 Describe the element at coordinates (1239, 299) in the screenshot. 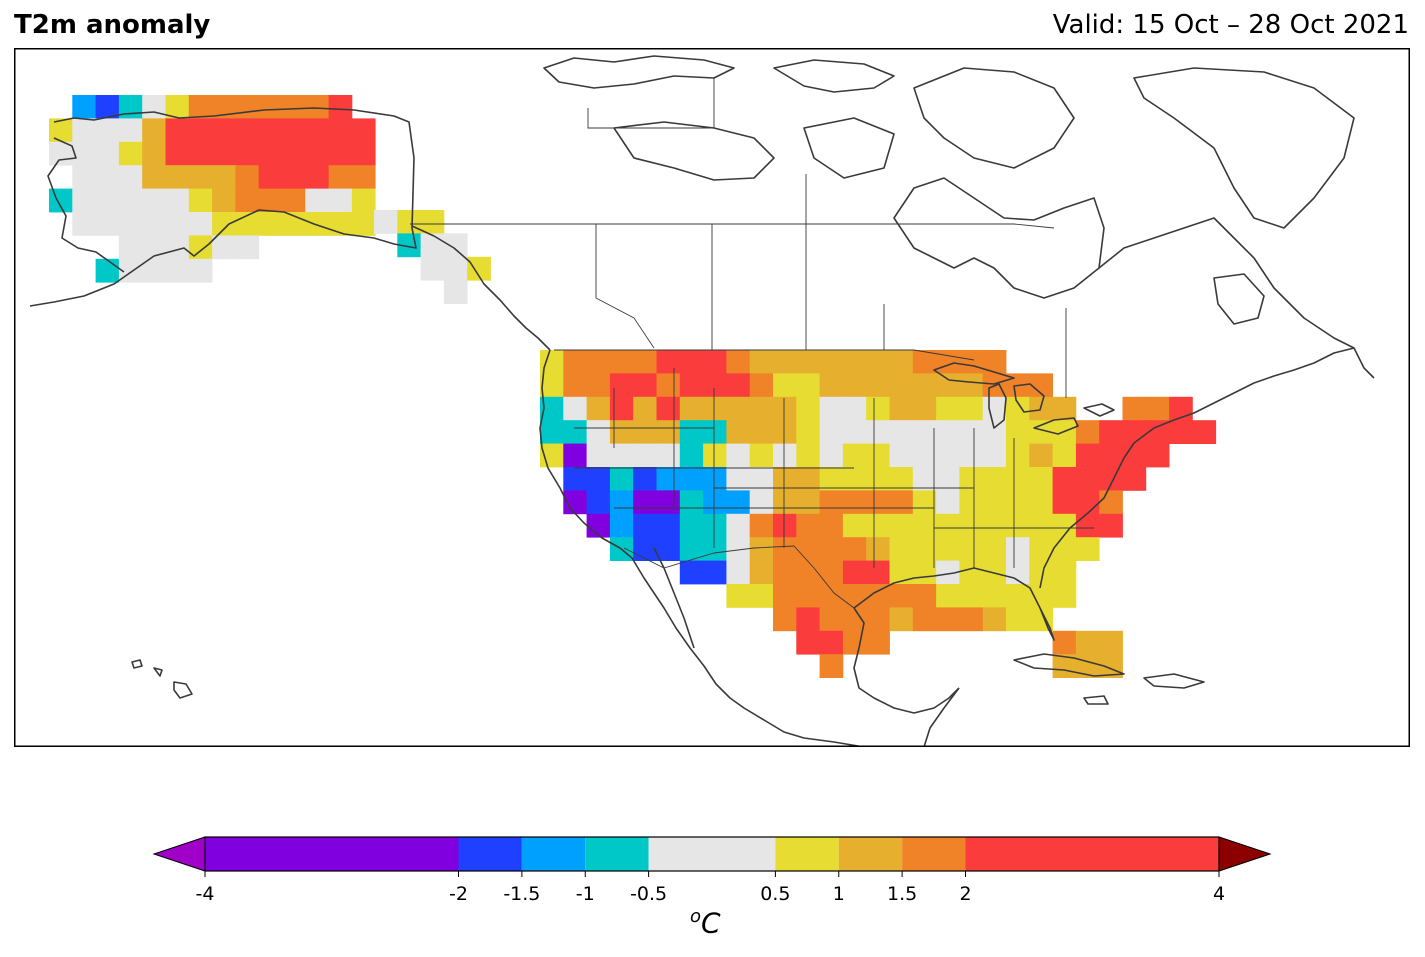

I see `newfoundland` at that location.